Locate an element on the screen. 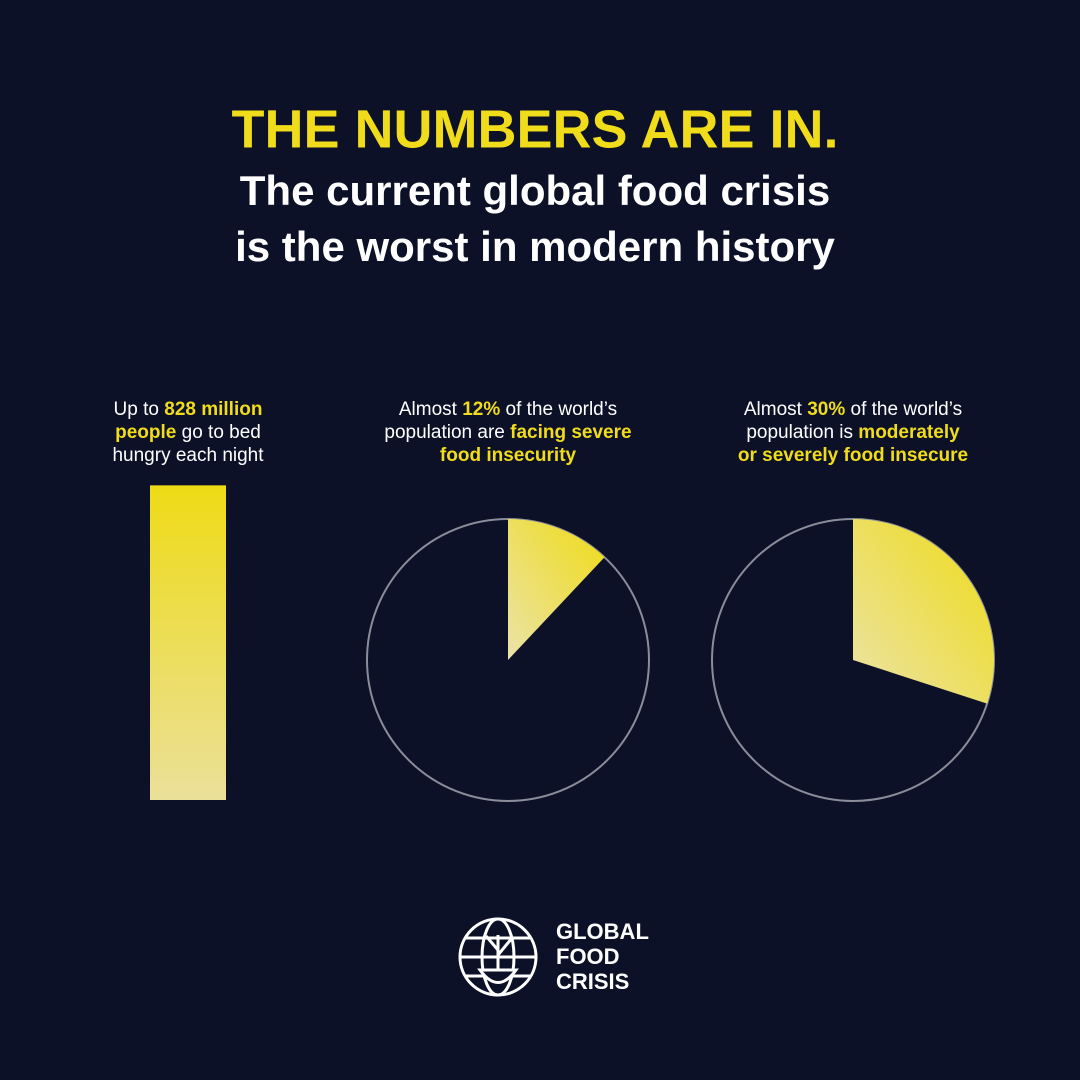 The width and height of the screenshot is (1080, 1080). caption-segment: or severely food insecure is located at coordinates (853, 455).